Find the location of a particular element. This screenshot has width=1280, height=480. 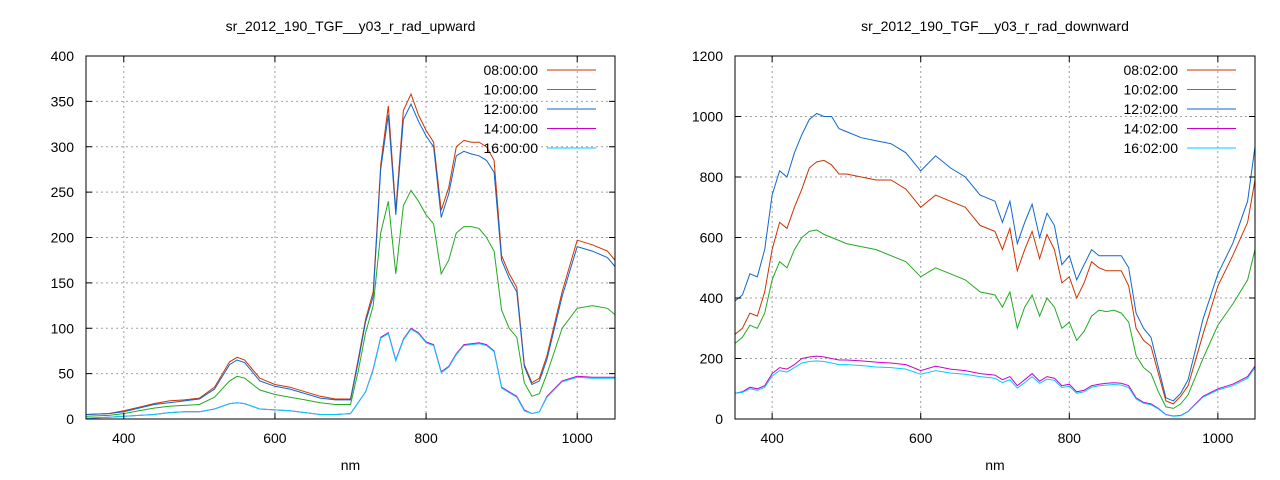

y-tick-label: 800 is located at coordinates (712, 177).